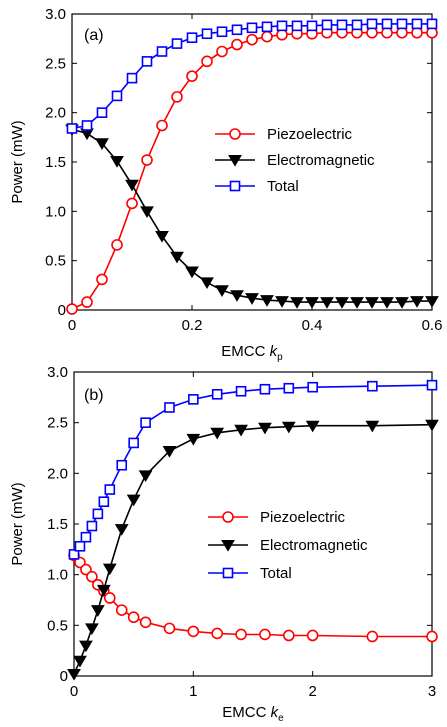 This screenshot has width=447, height=727. Describe the element at coordinates (55, 113) in the screenshot. I see `y-tick-label: 2.0` at that location.